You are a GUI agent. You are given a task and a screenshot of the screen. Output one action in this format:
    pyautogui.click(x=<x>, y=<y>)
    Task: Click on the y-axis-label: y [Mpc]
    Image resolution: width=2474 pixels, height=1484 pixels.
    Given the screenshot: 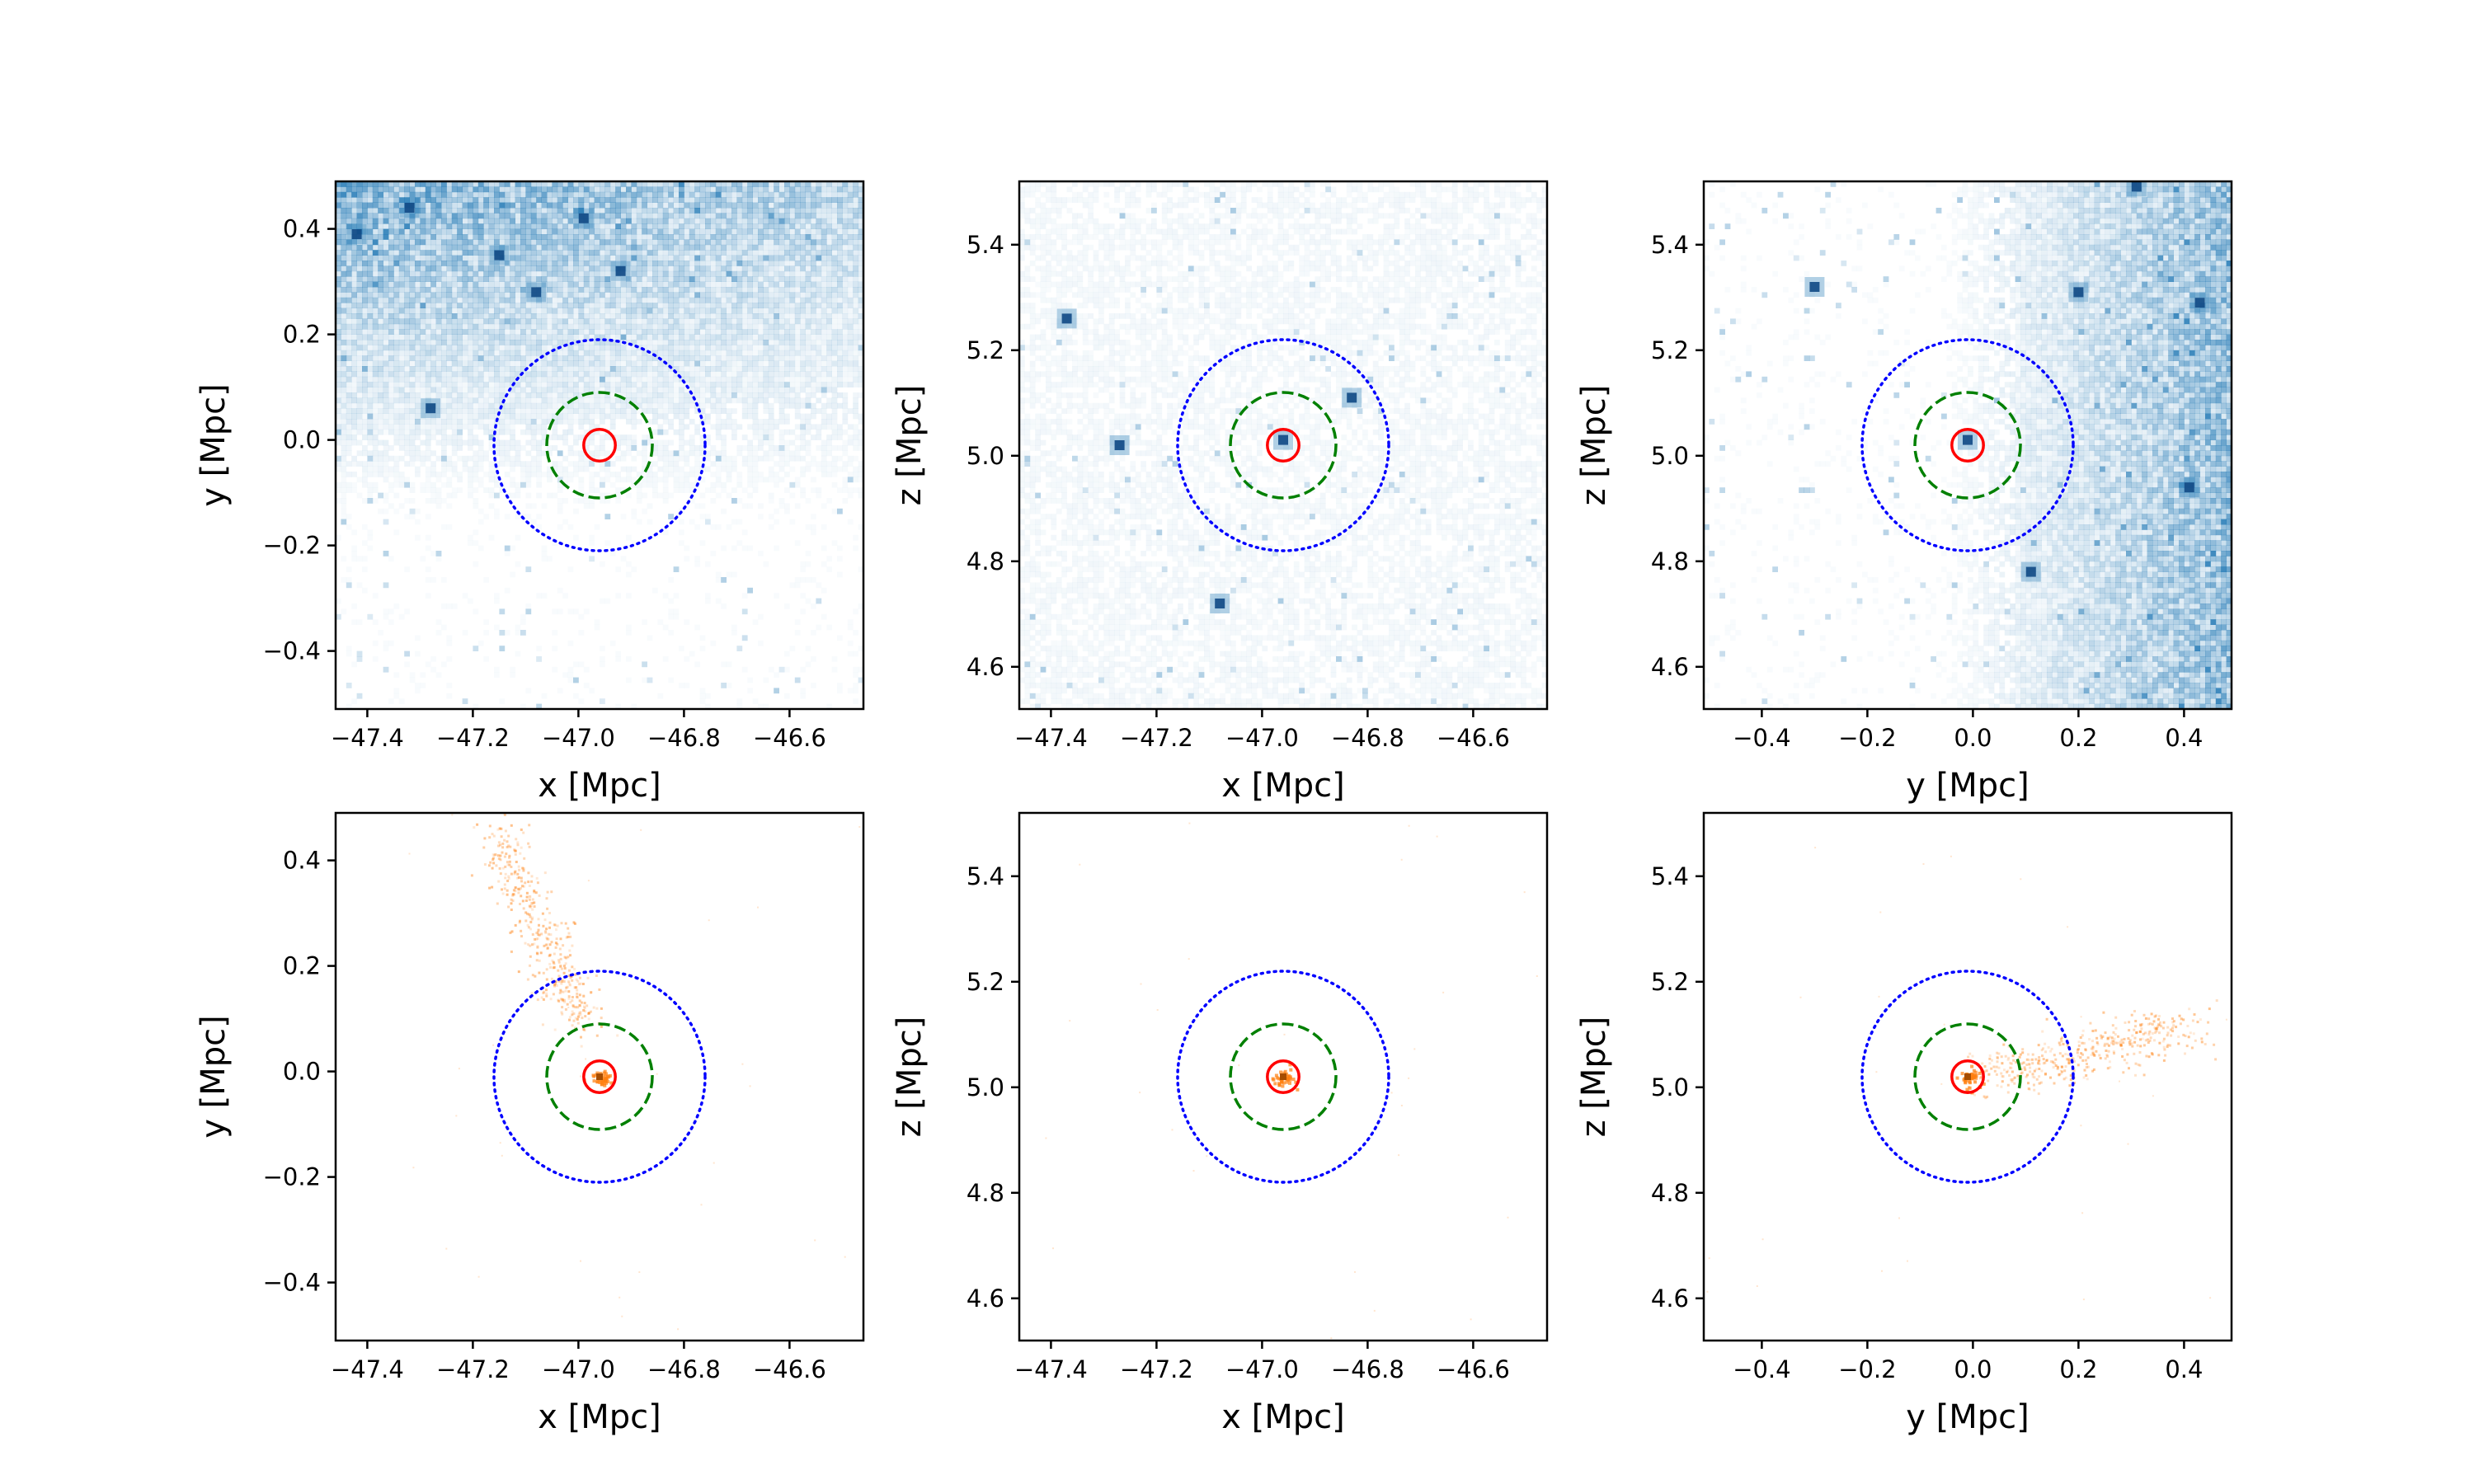 What is the action you would take?
    pyautogui.click(x=214, y=1077)
    